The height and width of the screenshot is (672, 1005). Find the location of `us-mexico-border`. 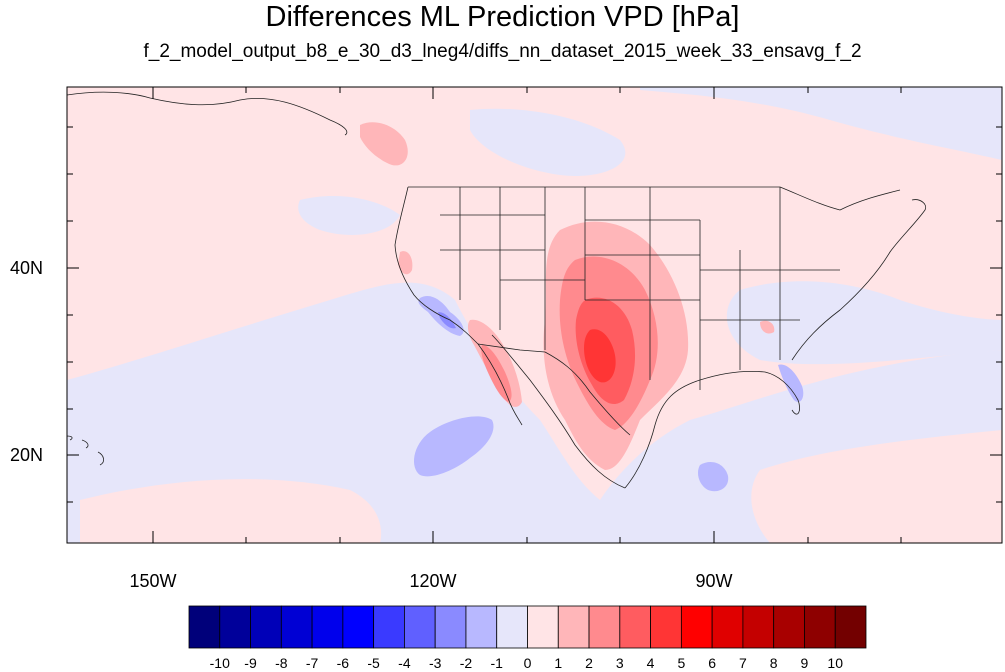

us-mexico-border is located at coordinates (554, 389).